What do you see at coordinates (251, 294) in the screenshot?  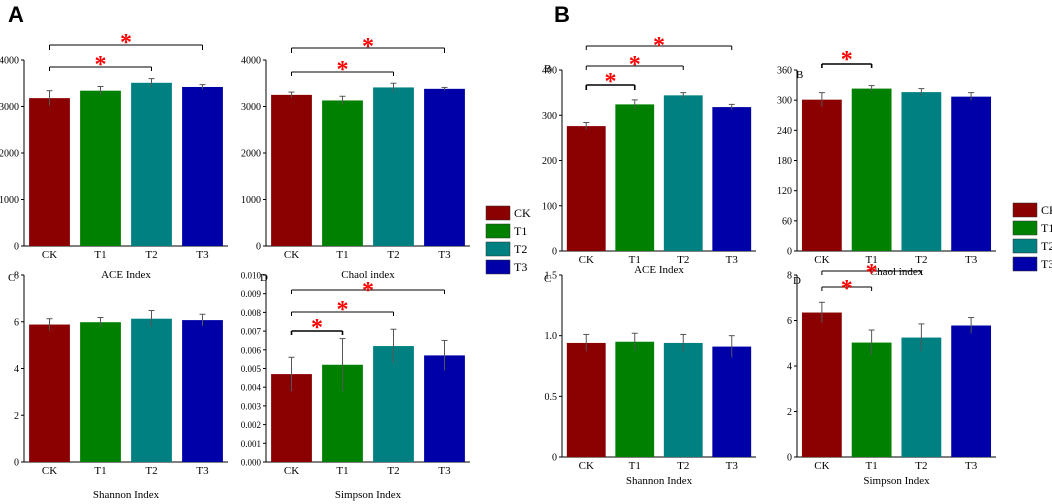 I see `y-tick-label: 0.009` at bounding box center [251, 294].